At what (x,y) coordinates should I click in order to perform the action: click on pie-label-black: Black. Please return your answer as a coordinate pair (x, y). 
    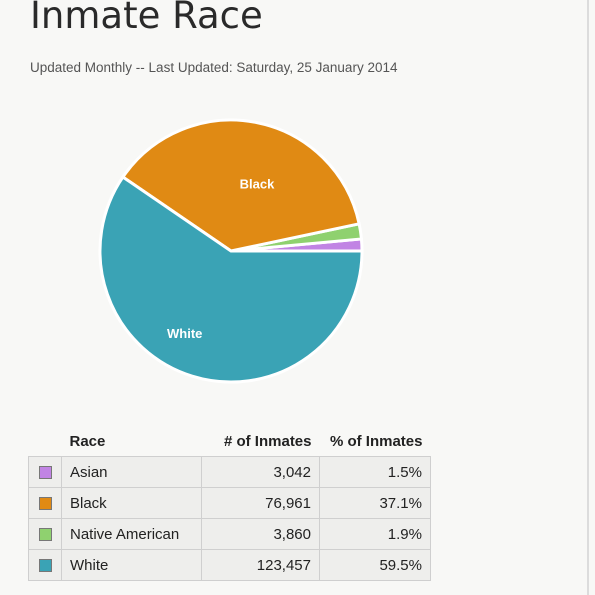
    Looking at the image, I should click on (257, 183).